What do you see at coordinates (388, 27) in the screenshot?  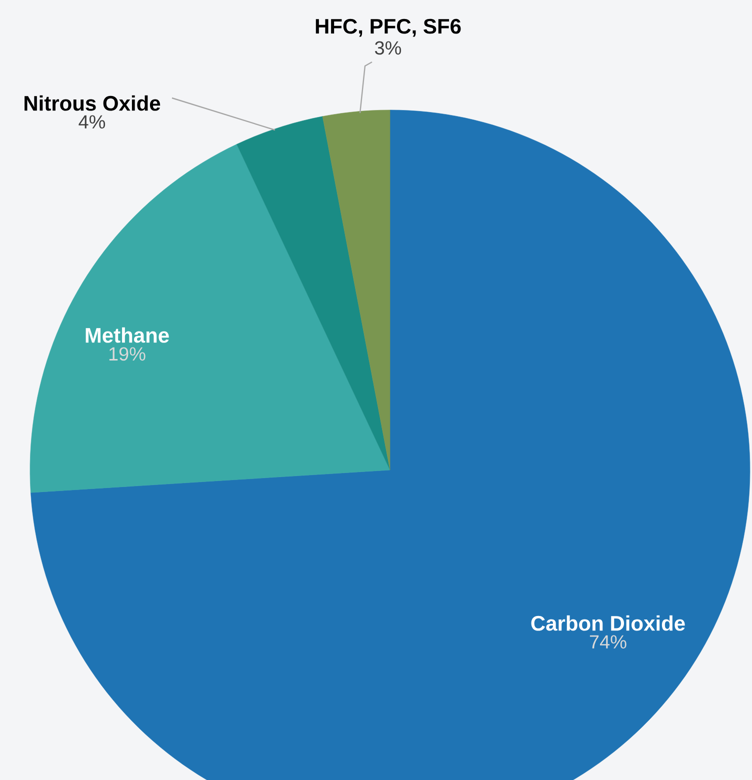 I see `slice-label: HFC, PFC, SF6` at bounding box center [388, 27].